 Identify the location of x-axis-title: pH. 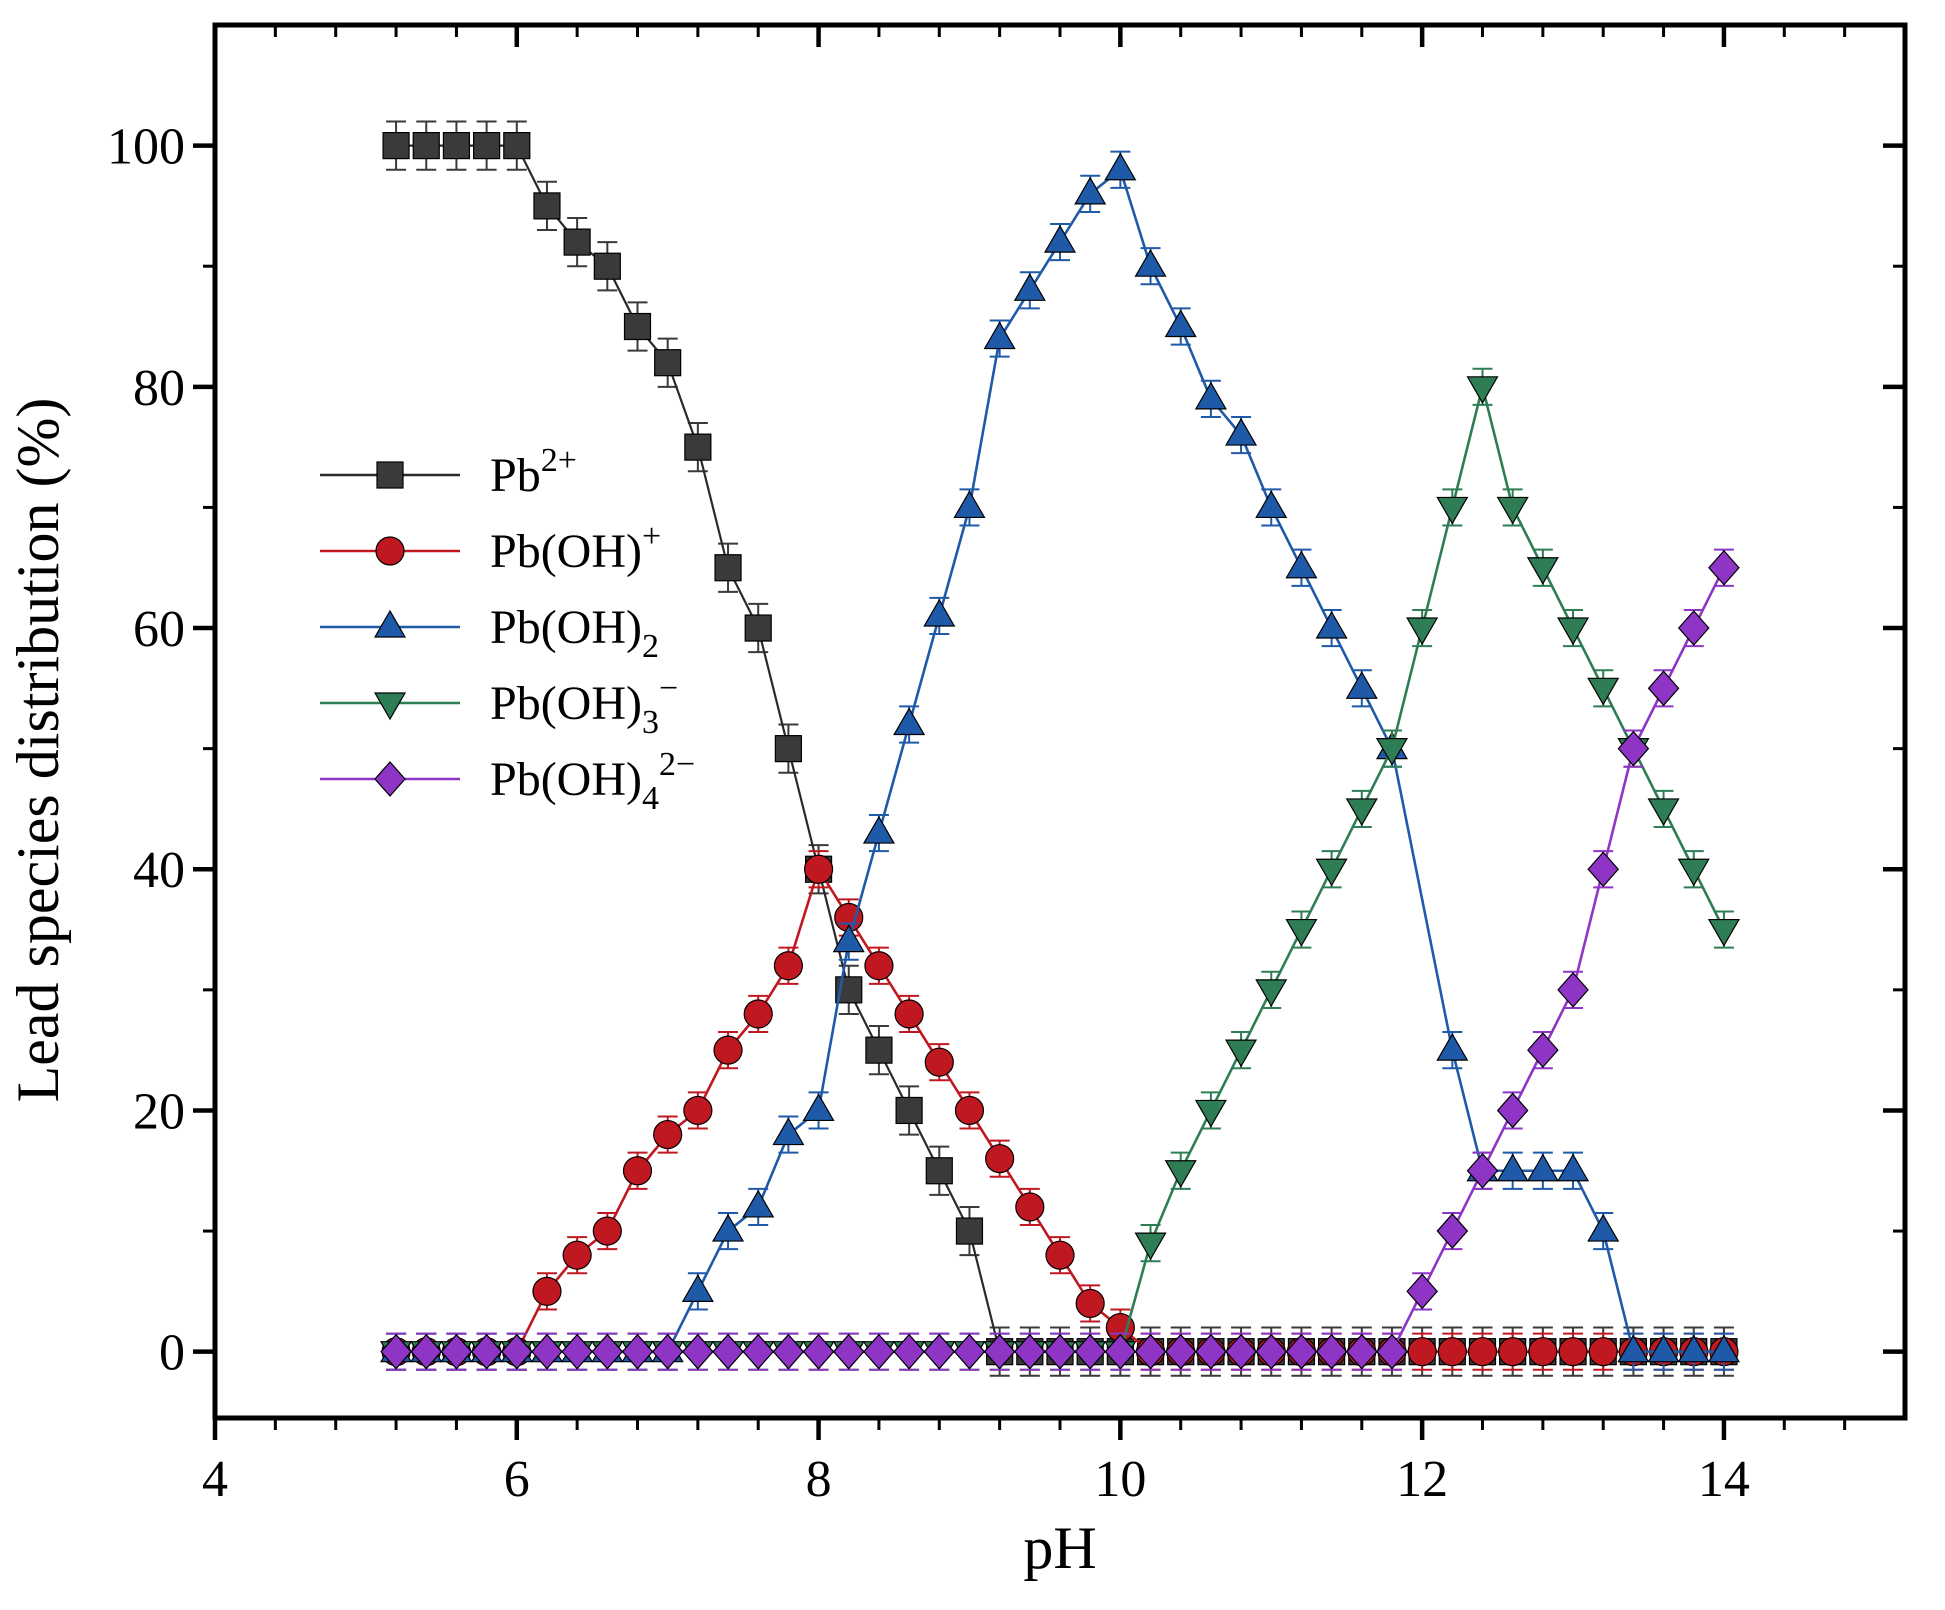
(1059, 1548).